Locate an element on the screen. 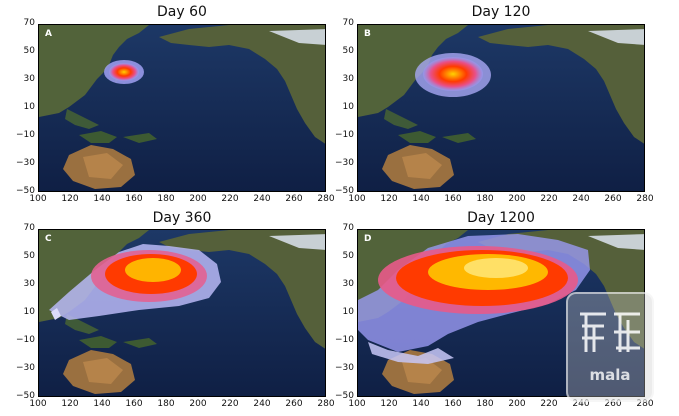  panel-letter-a: A is located at coordinates (48, 34).